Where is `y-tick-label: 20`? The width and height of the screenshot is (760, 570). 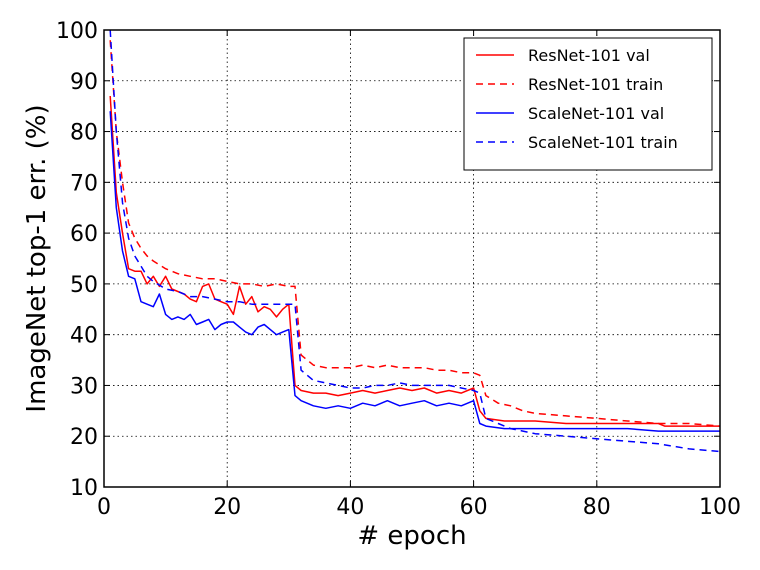
y-tick-label: 20 is located at coordinates (84, 437).